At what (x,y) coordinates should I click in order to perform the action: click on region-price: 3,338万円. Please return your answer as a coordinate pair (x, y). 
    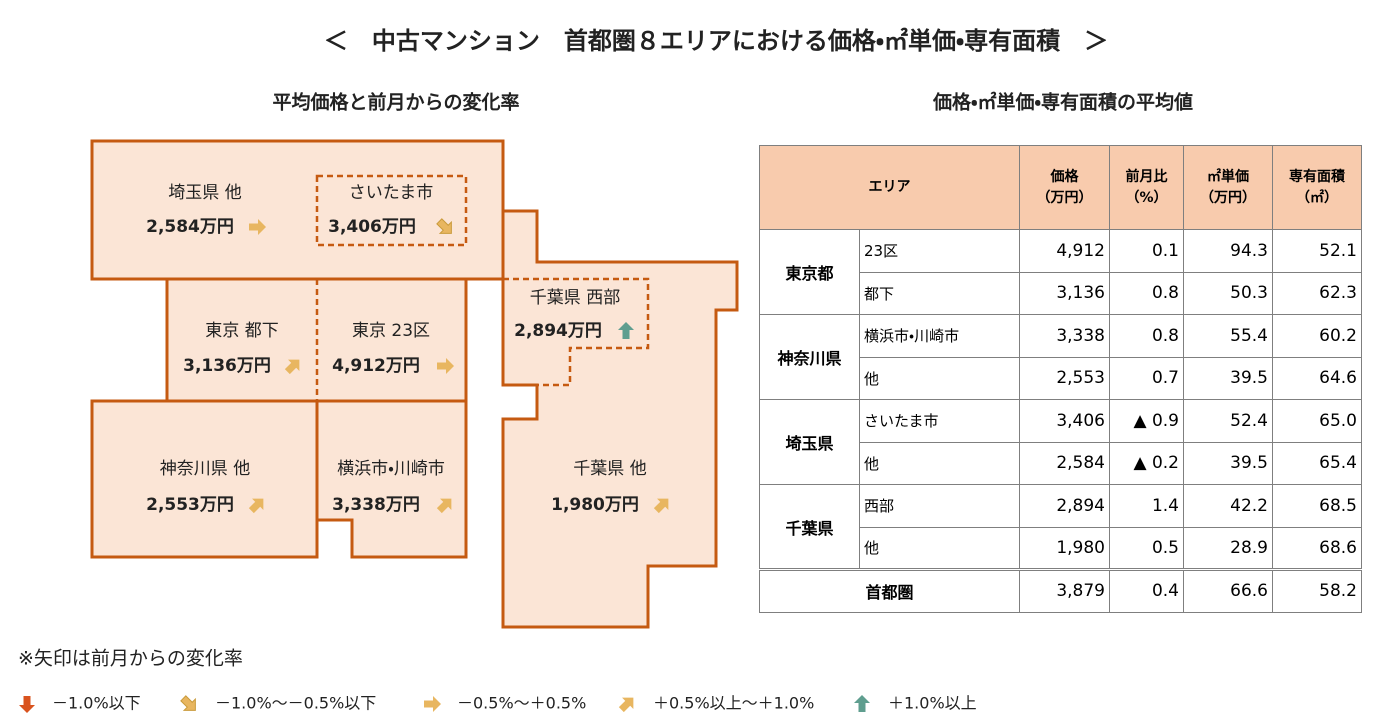
    Looking at the image, I should click on (376, 505).